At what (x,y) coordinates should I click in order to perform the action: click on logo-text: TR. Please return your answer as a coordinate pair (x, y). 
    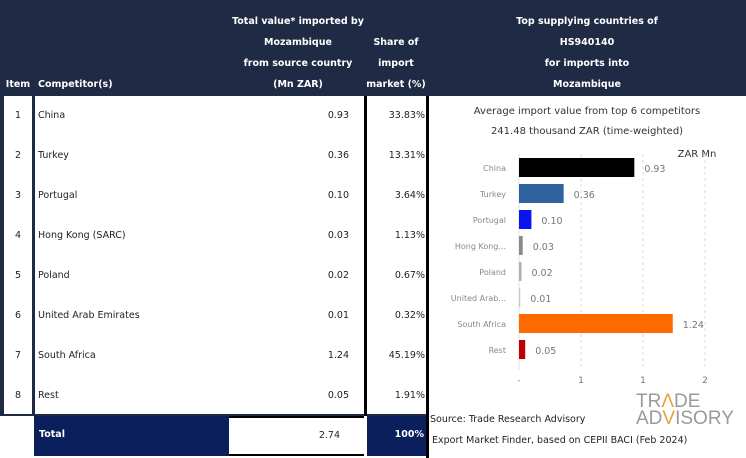
    Looking at the image, I should click on (649, 401).